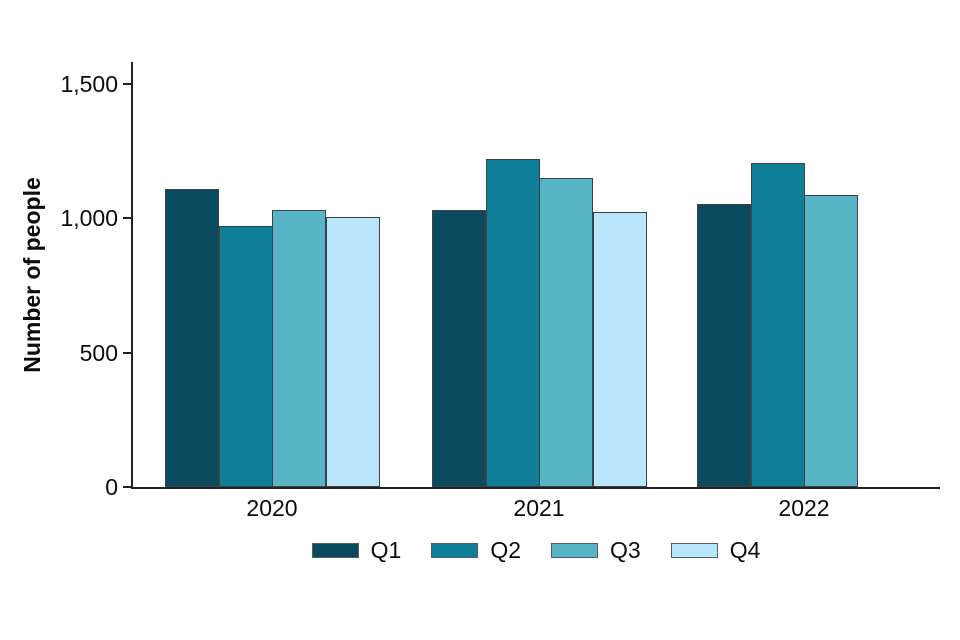 This screenshot has width=960, height=640. I want to click on y-axis-line, so click(132, 274).